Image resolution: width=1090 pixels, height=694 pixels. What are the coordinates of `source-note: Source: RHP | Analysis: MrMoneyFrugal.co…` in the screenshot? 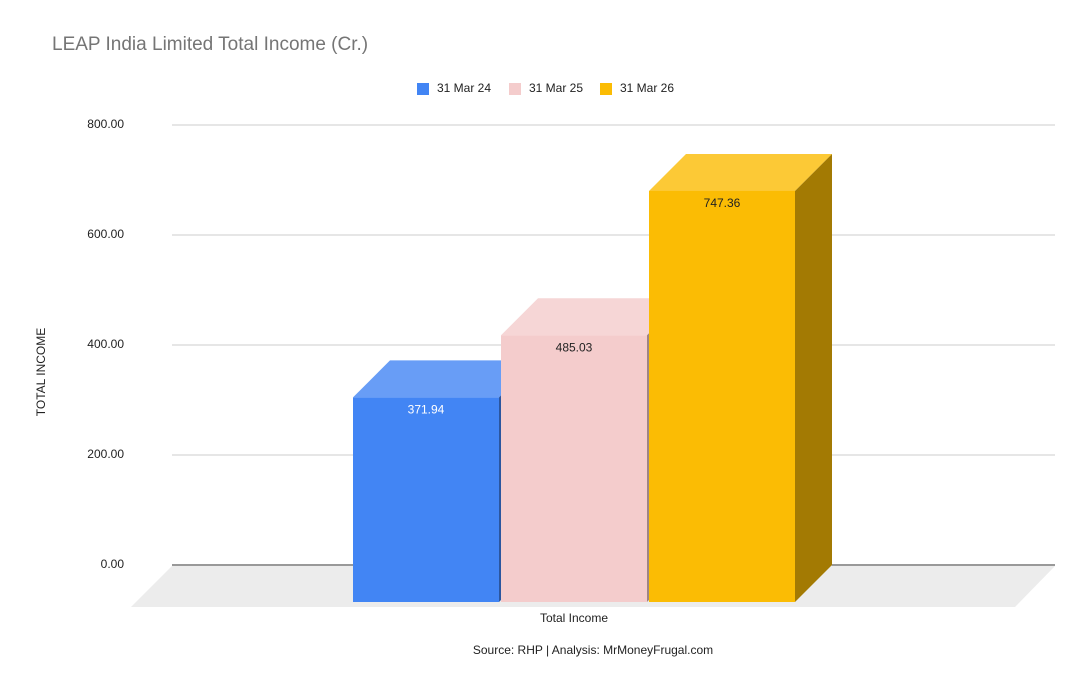 It's located at (593, 650).